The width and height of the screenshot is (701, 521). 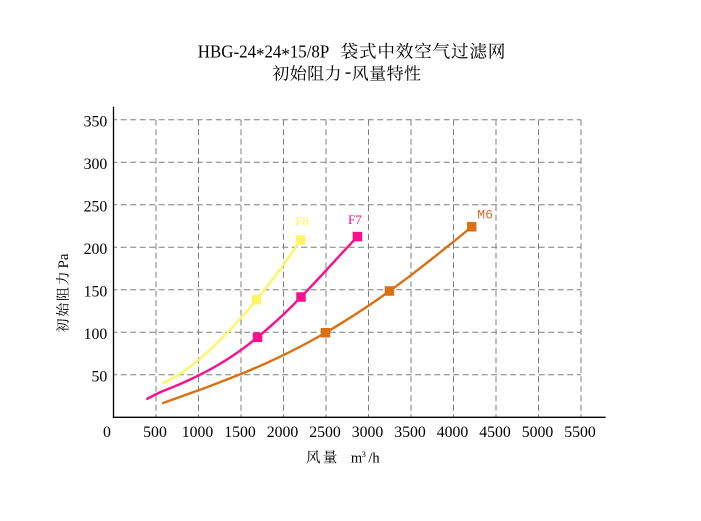 I want to click on svg-text: 2000, so click(x=283, y=432).